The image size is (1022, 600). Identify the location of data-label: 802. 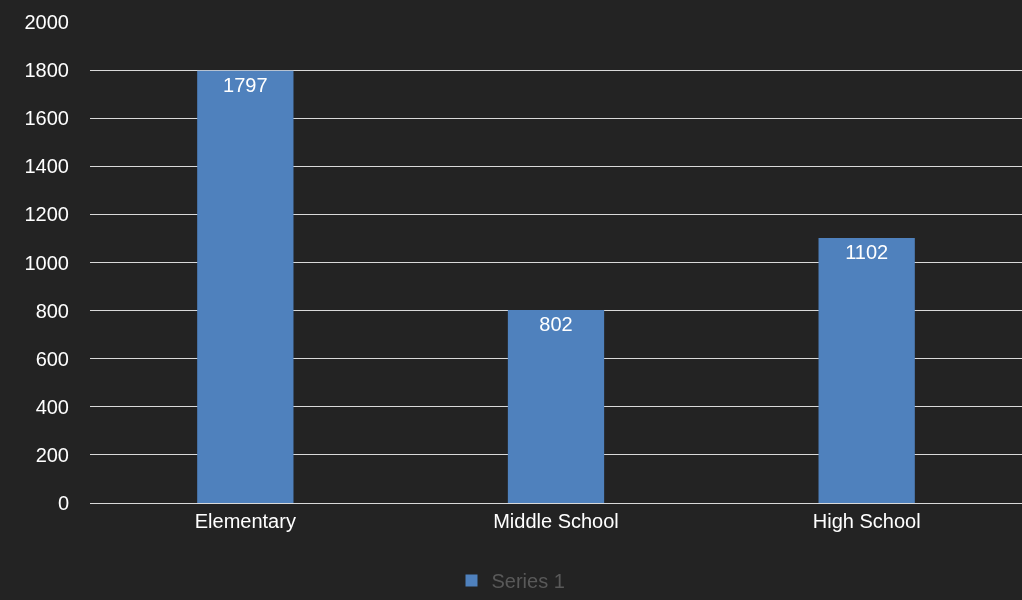
(556, 324).